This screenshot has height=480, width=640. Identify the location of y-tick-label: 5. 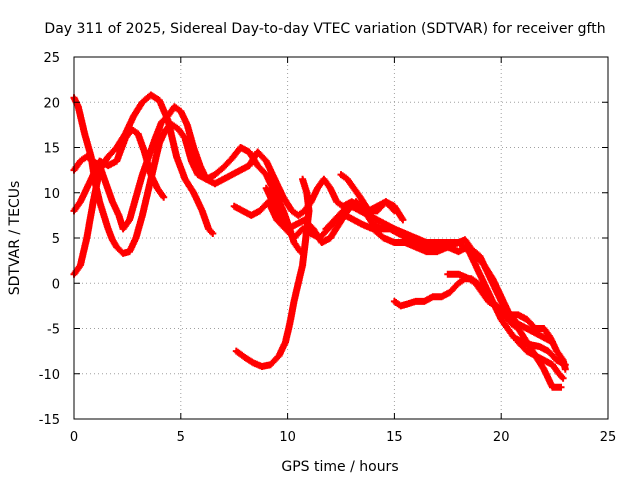
(56, 239).